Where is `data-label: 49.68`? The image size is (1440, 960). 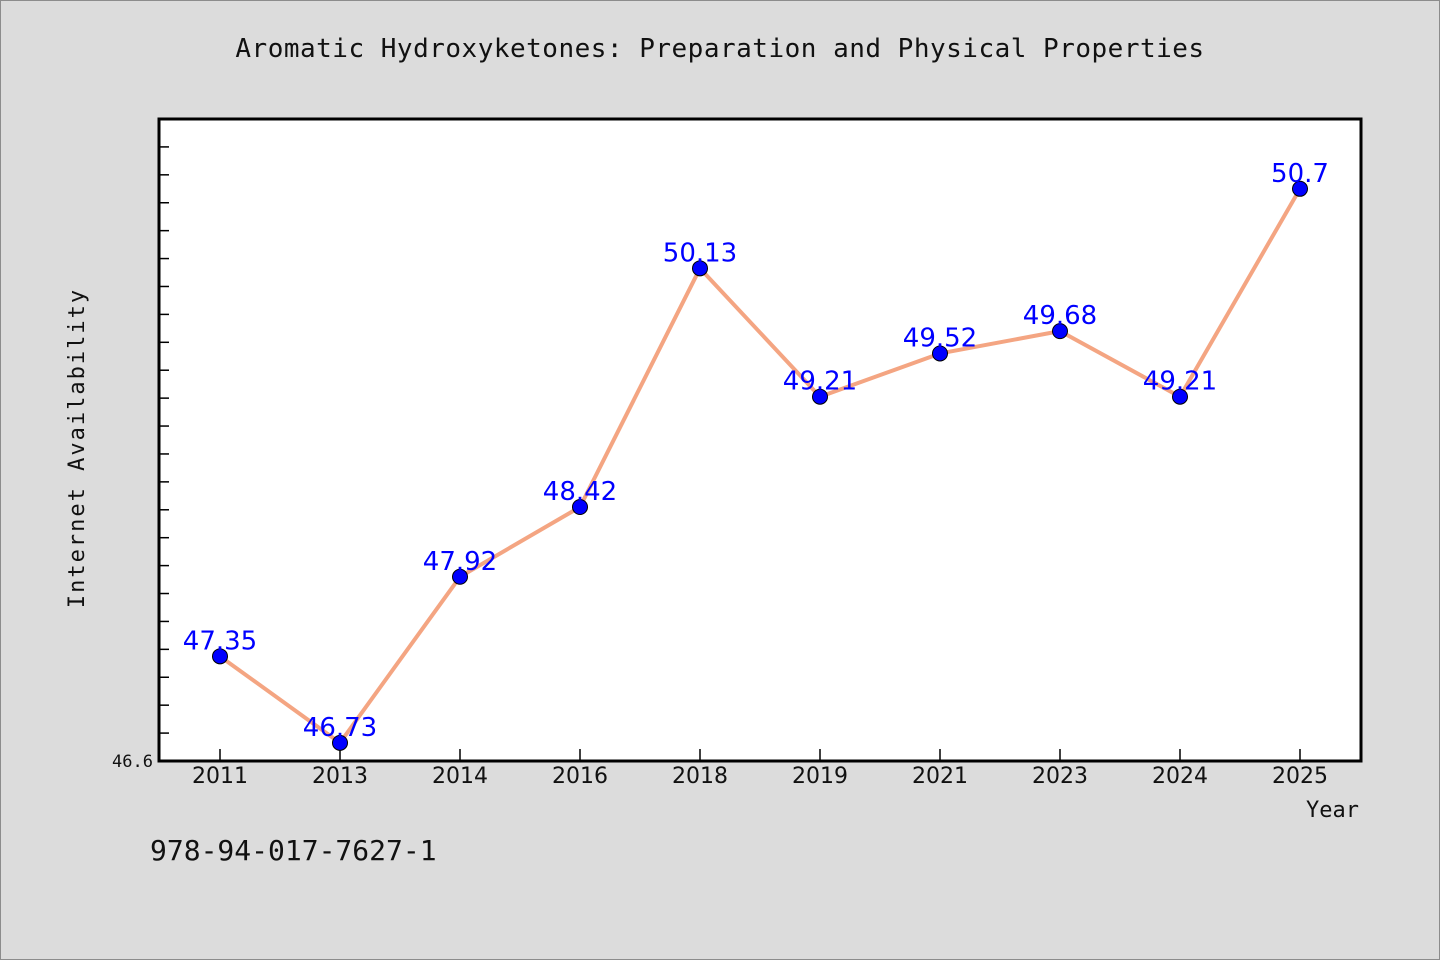
data-label: 49.68 is located at coordinates (1060, 316).